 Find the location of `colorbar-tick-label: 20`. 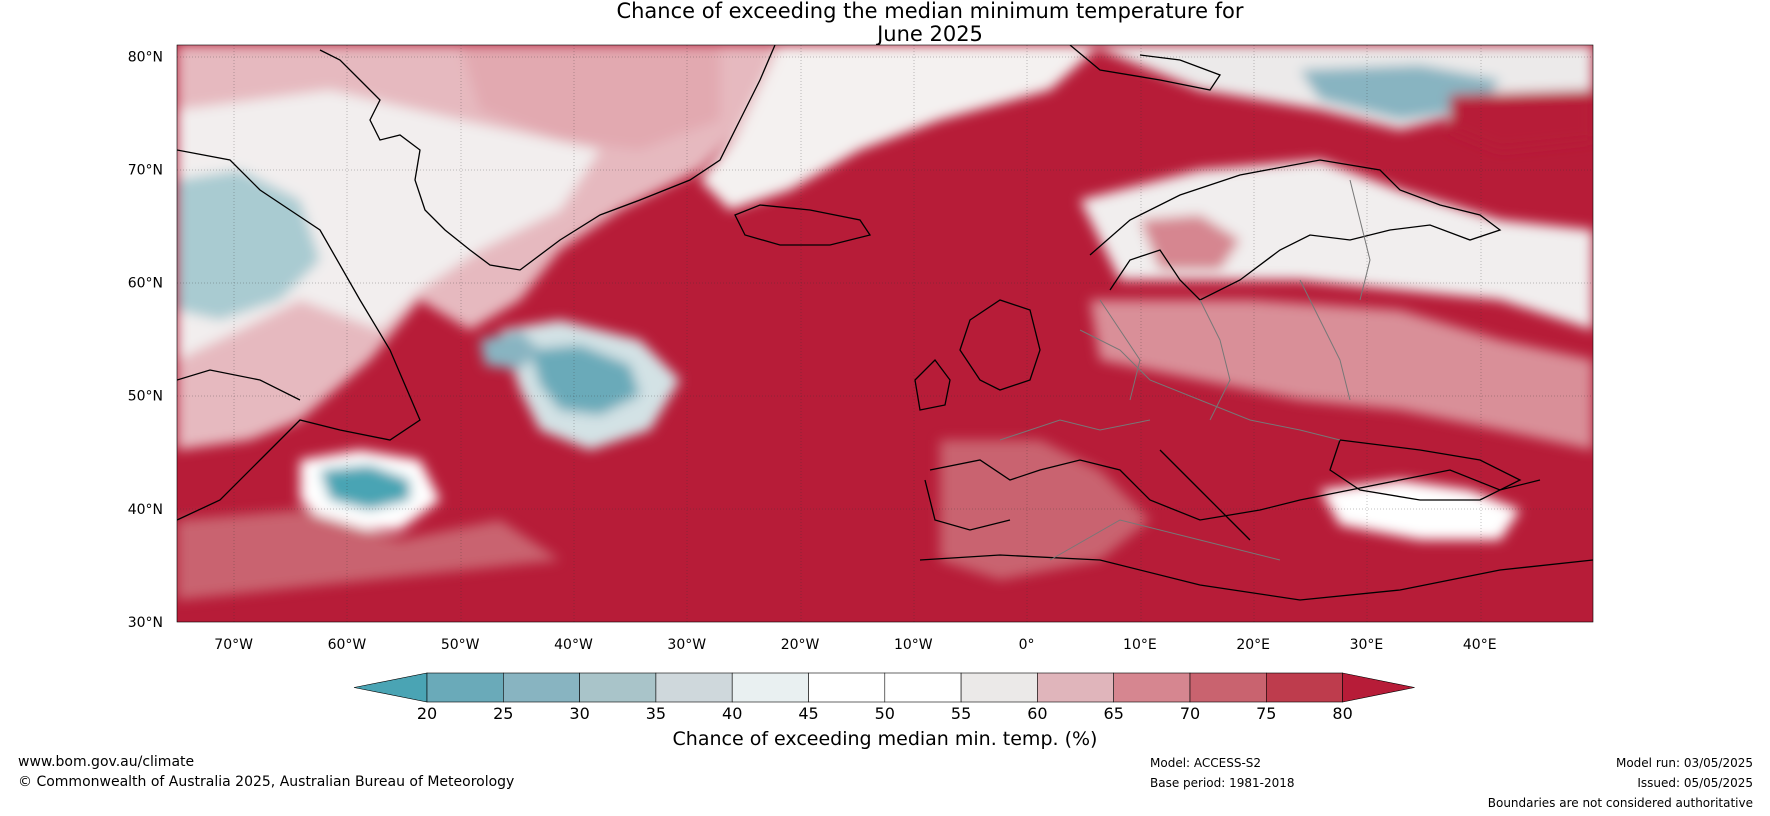

colorbar-tick-label: 20 is located at coordinates (427, 713).